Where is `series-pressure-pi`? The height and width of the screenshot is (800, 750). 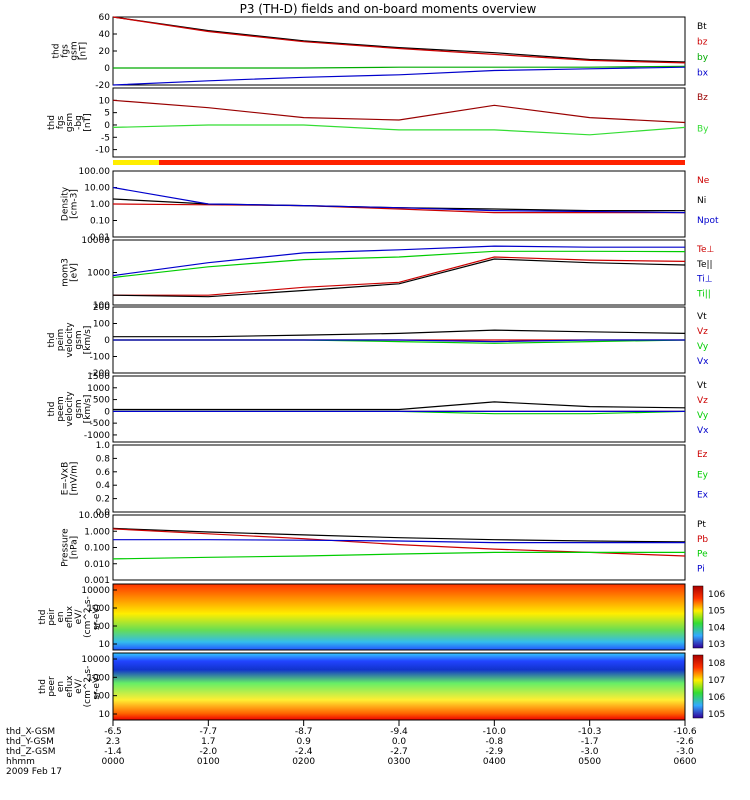 series-pressure-pi is located at coordinates (399, 541).